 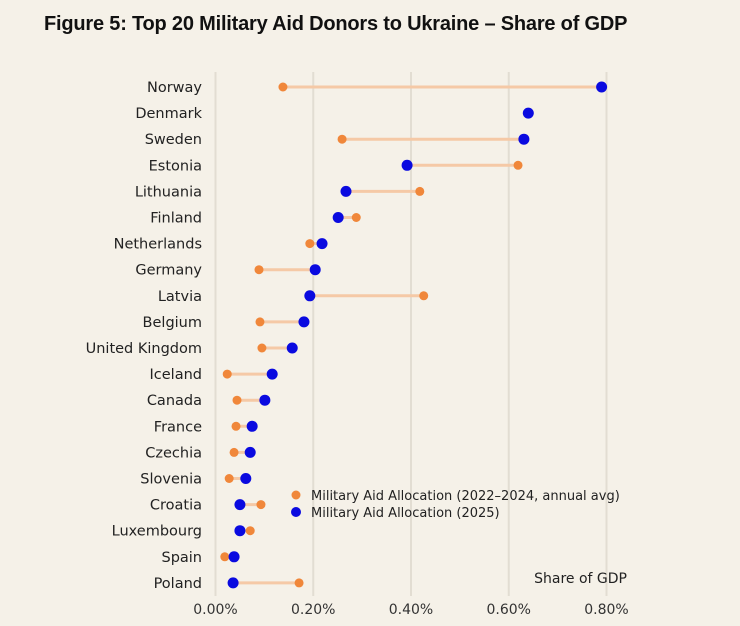 I want to click on category-label: Croatia, so click(x=176, y=506).